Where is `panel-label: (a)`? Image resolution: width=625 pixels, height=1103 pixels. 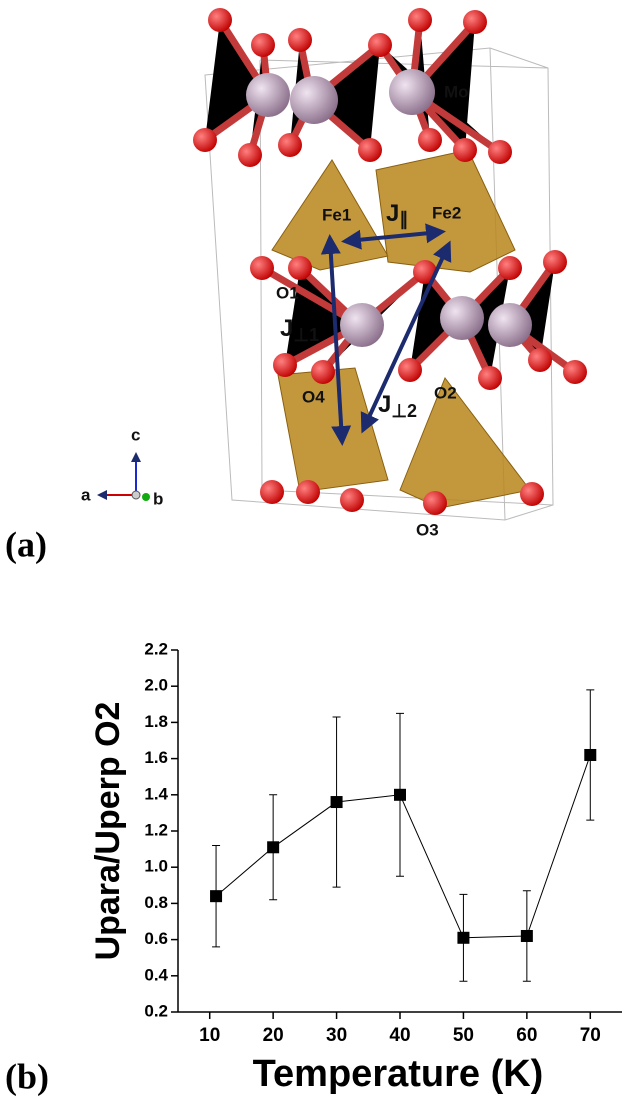 panel-label: (a) is located at coordinates (26, 544).